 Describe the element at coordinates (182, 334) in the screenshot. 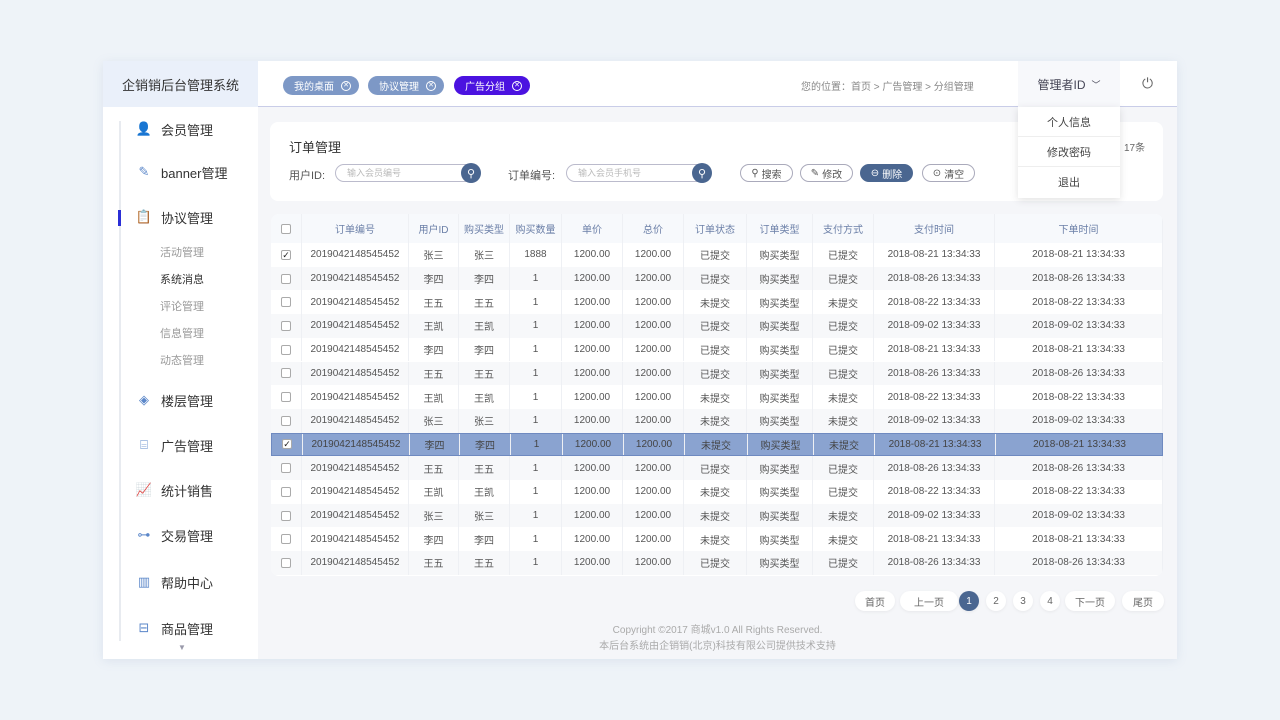

I see `sidebar-subitem: 信息管理` at that location.